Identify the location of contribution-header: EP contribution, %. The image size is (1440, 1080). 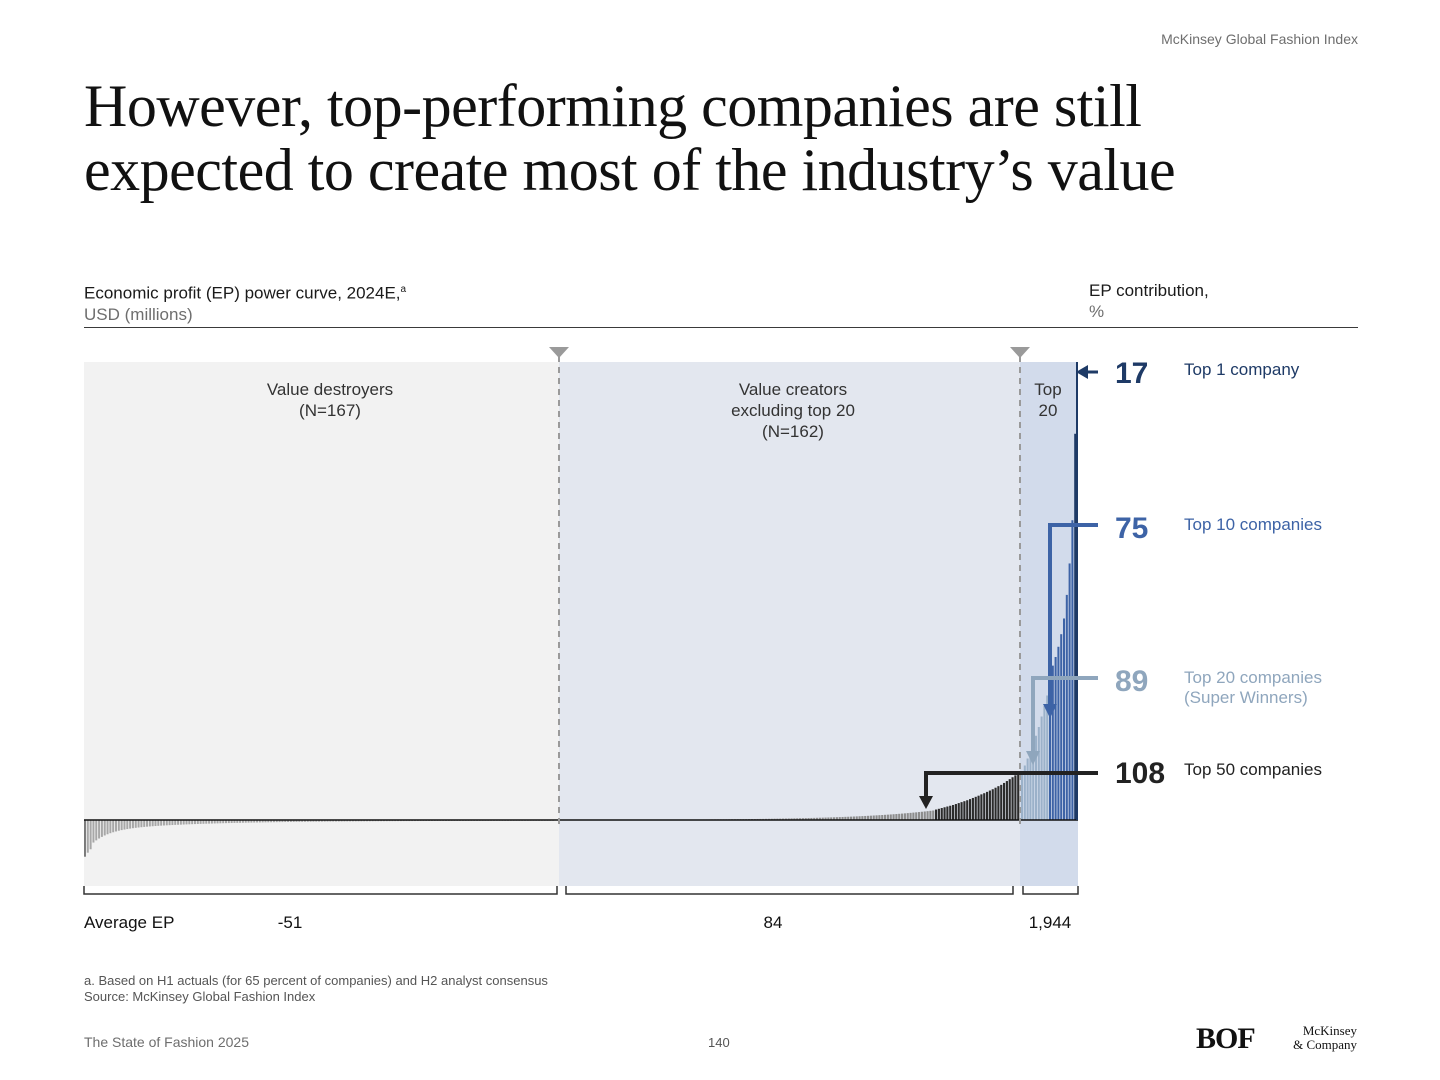
(1149, 301).